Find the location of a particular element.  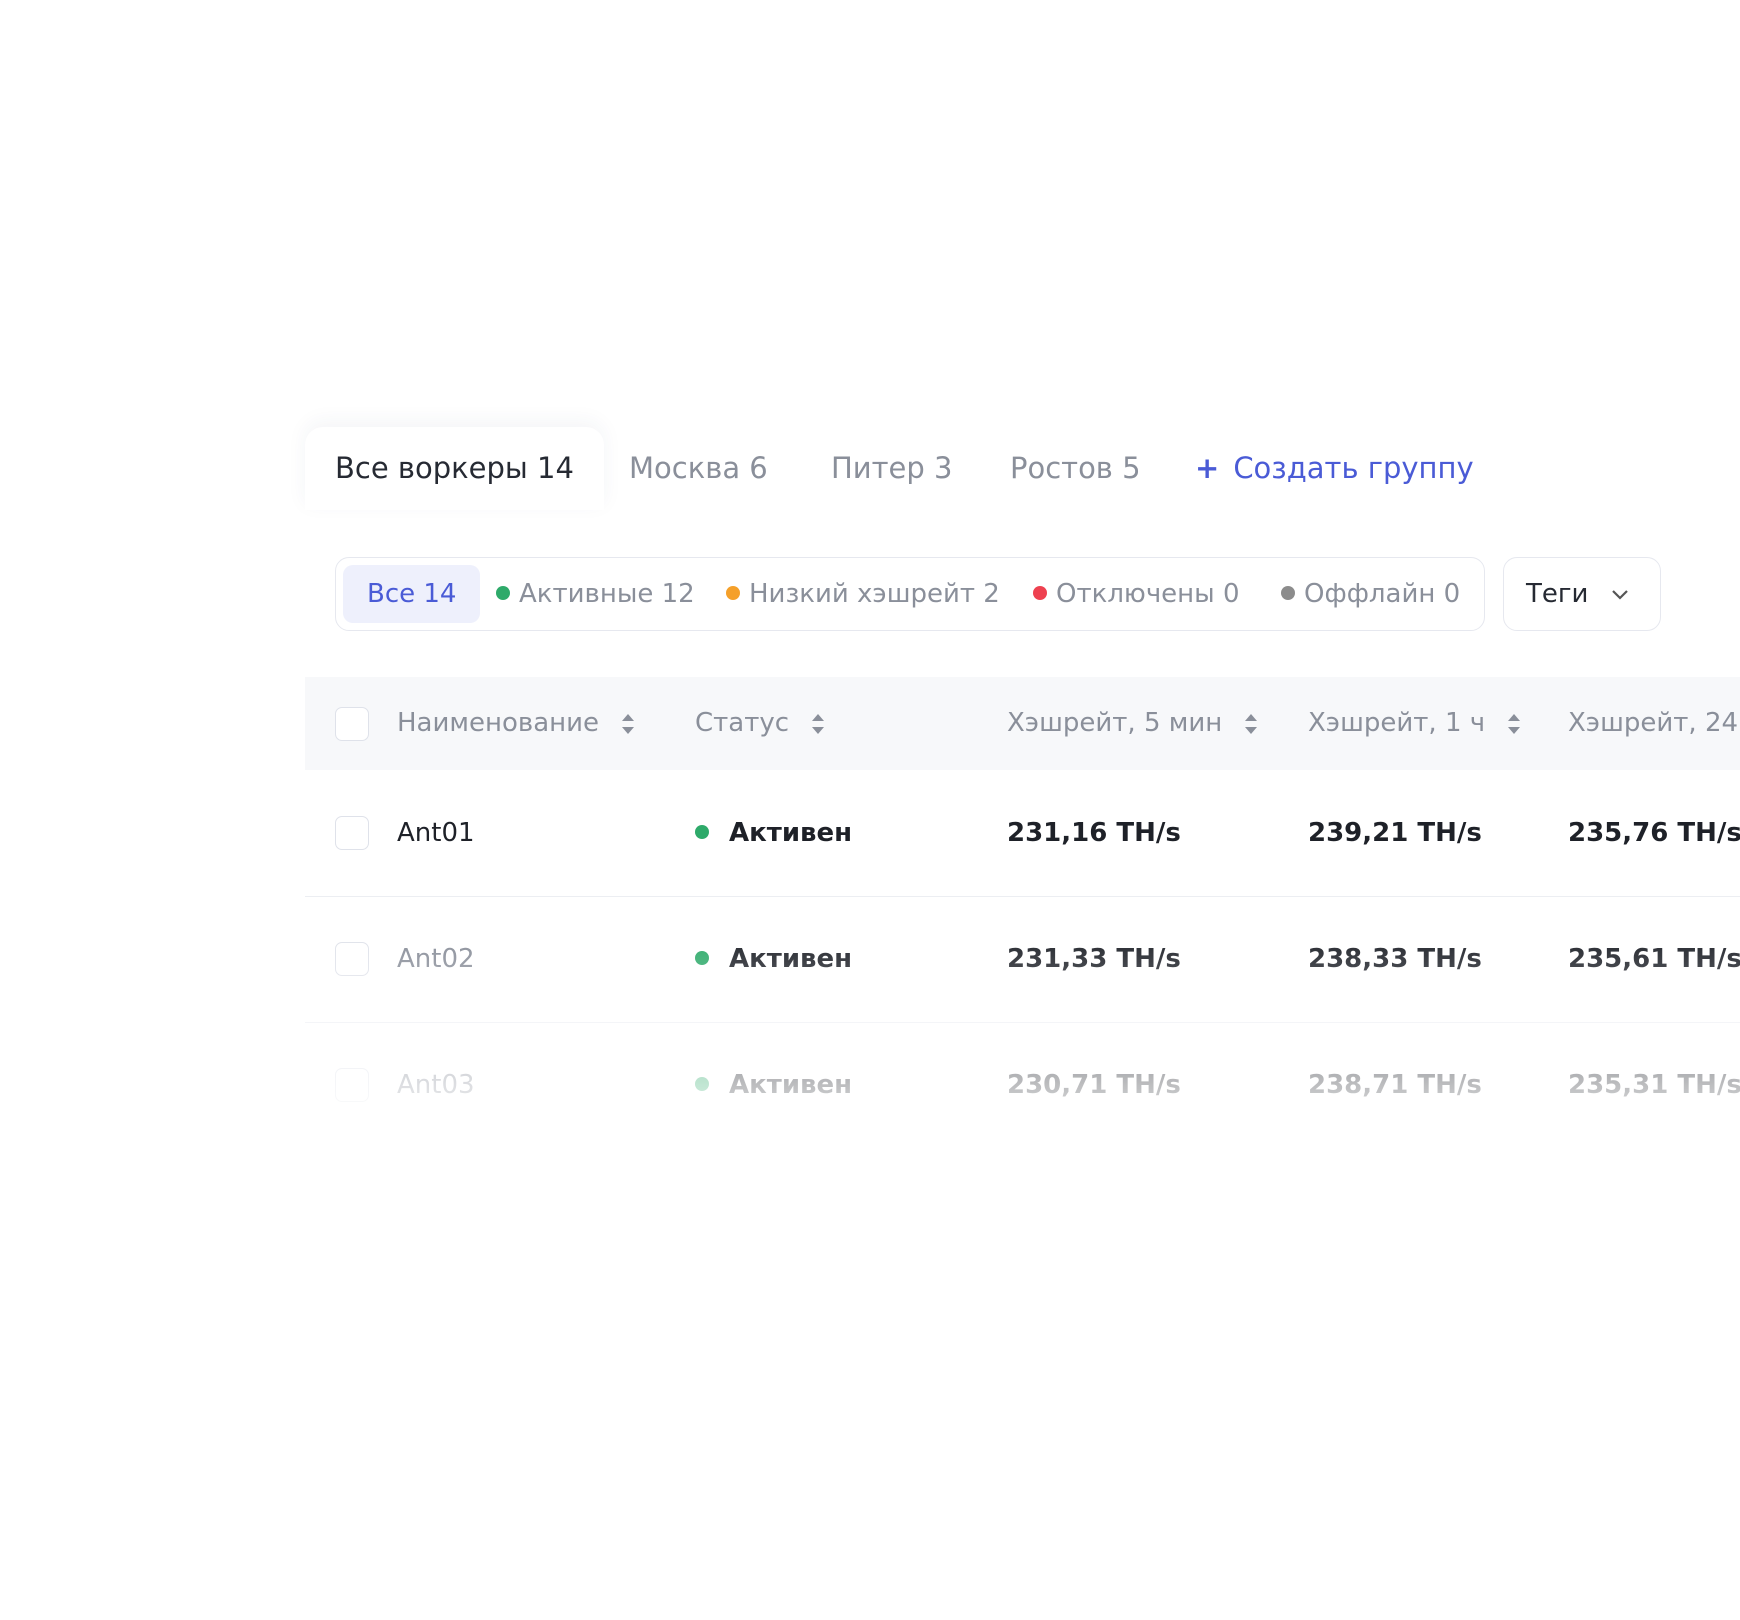

hashrate-cell: 235,61 TH/s is located at coordinates (1654, 959).